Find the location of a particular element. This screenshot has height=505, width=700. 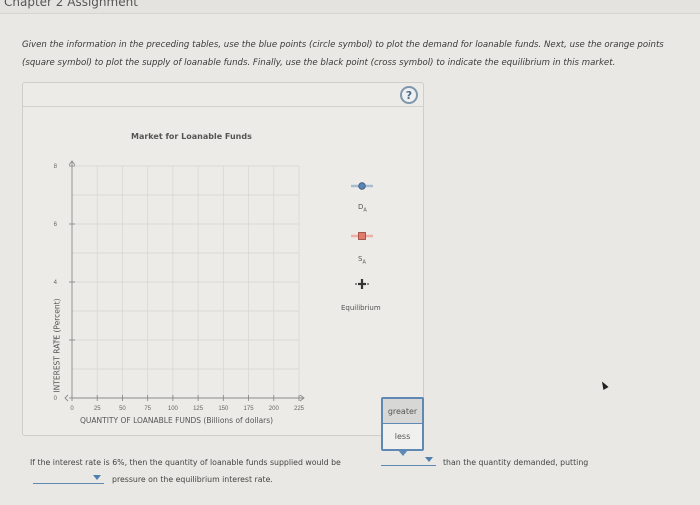

supply-legend-label: SA is located at coordinates (362, 260).